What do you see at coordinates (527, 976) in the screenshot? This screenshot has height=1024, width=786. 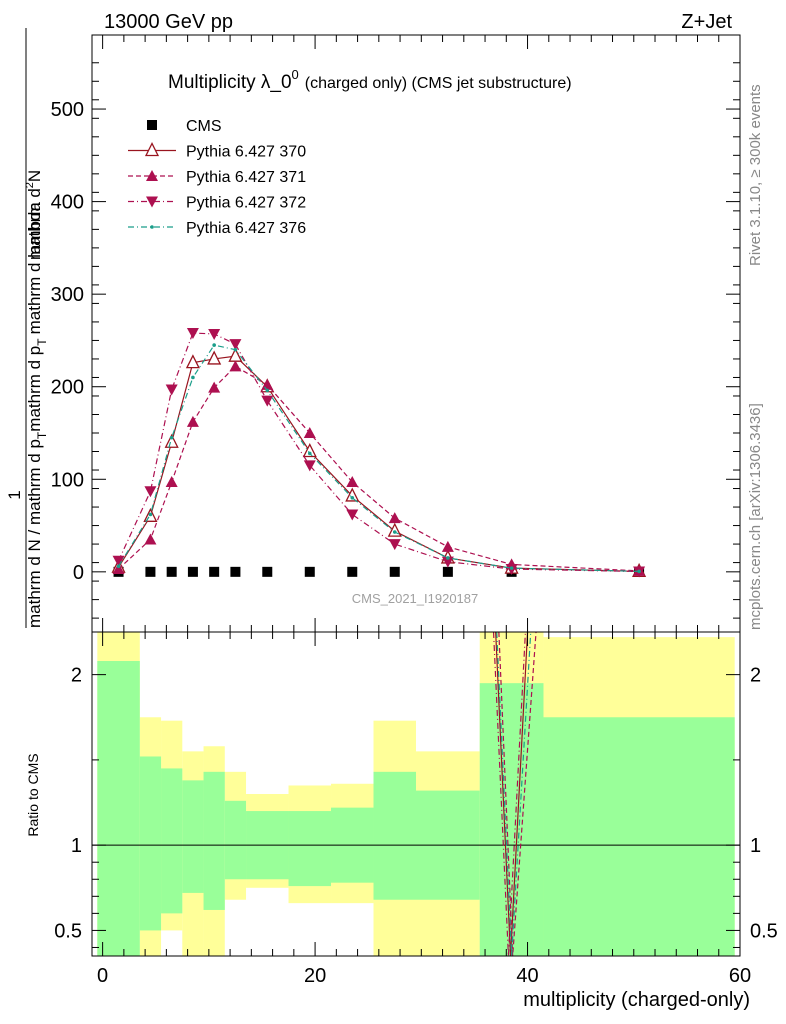 I see `x-tick-label: 40` at bounding box center [527, 976].